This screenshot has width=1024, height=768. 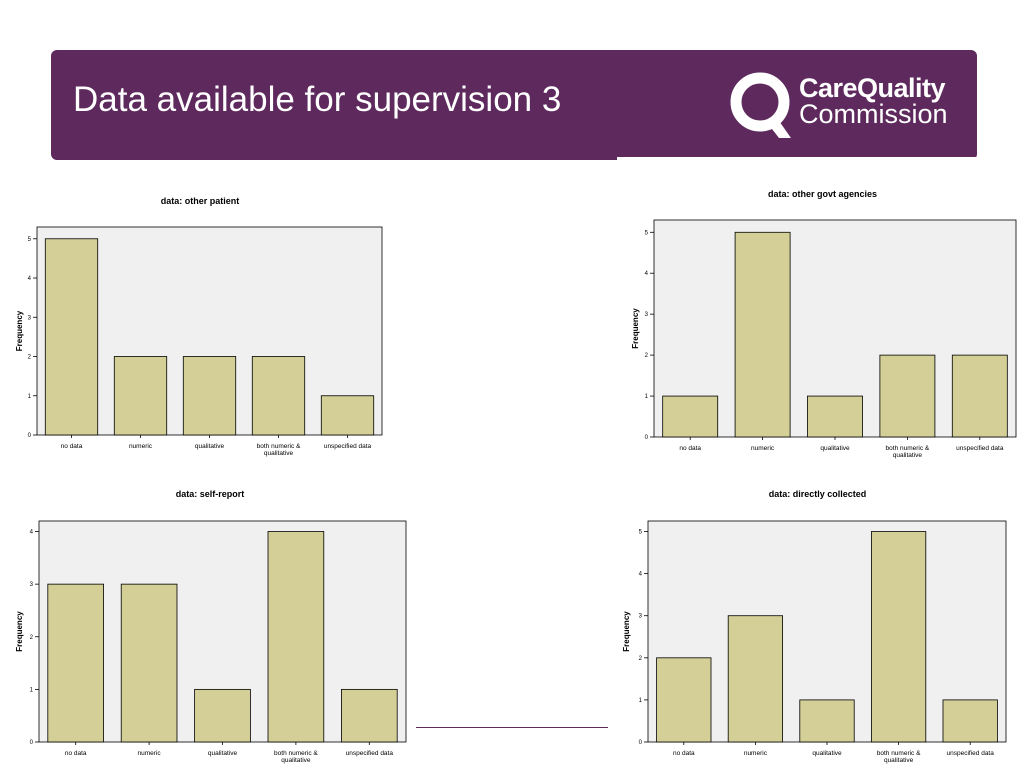 What do you see at coordinates (200, 201) in the screenshot?
I see `chart-title: data: other patient` at bounding box center [200, 201].